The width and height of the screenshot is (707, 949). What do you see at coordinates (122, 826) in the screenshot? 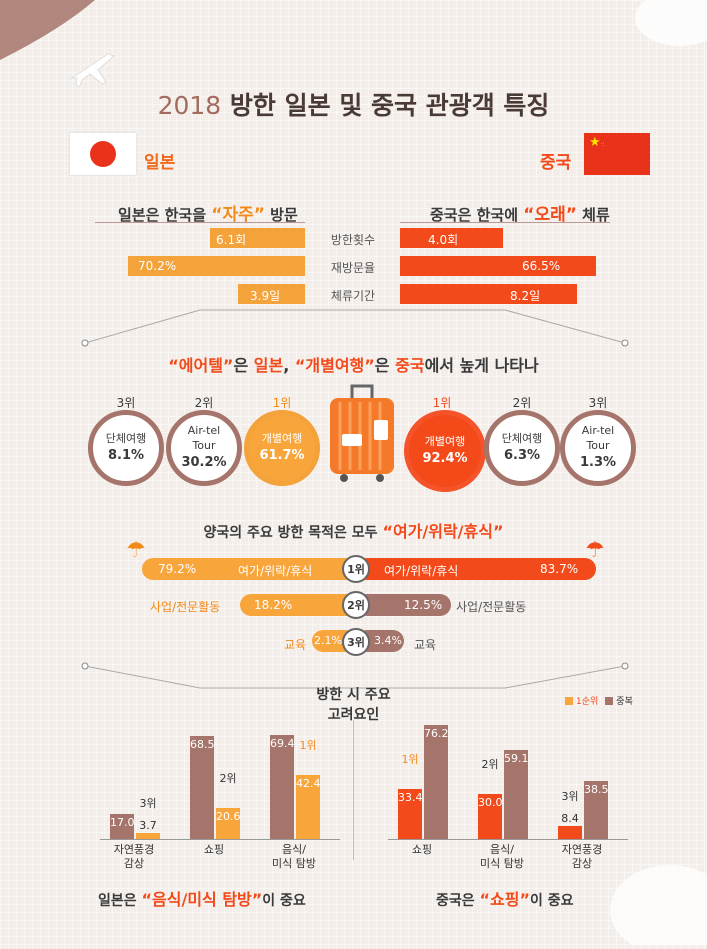
I see `bar-multi: 17.0` at bounding box center [122, 826].